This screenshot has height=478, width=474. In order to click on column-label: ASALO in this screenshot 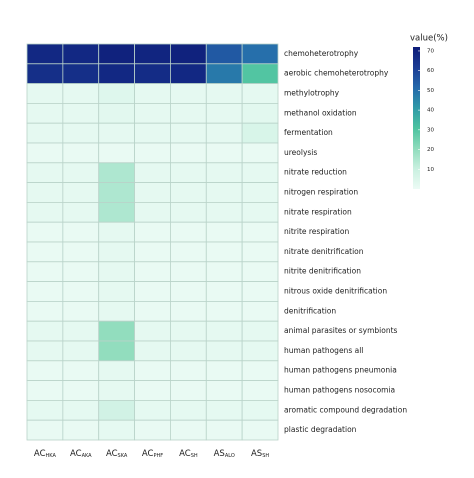, I will do `click(224, 454)`.